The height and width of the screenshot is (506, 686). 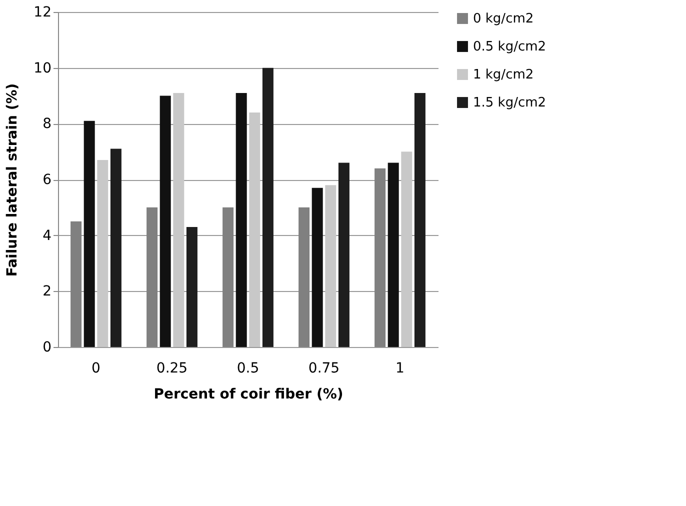 What do you see at coordinates (43, 12) in the screenshot?
I see `y-tick-label: 12` at bounding box center [43, 12].